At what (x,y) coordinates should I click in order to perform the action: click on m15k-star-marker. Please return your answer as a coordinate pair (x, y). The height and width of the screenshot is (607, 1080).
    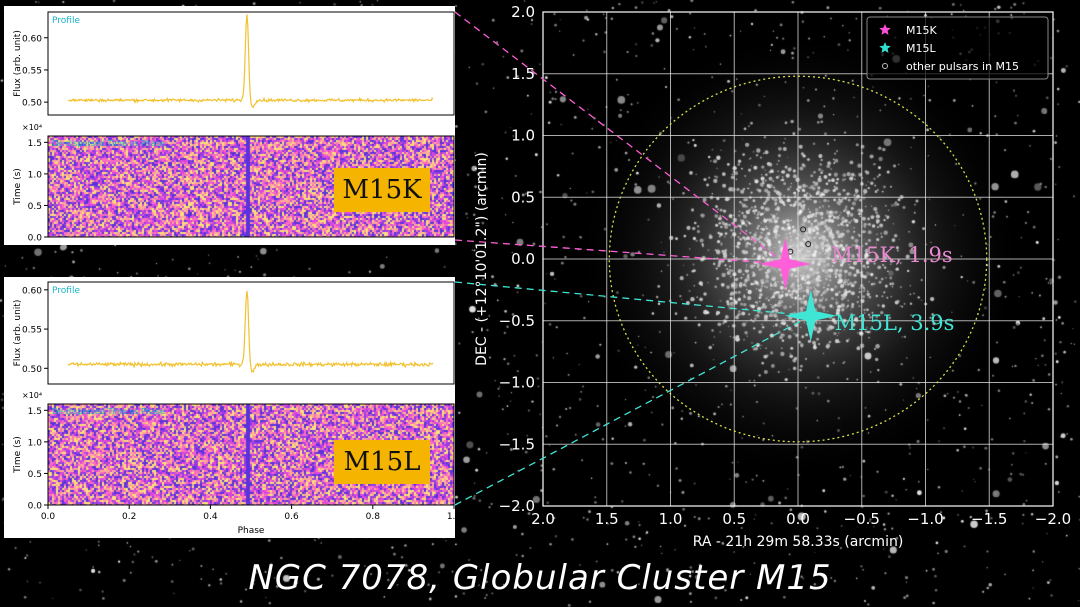
    Looking at the image, I should click on (785, 263).